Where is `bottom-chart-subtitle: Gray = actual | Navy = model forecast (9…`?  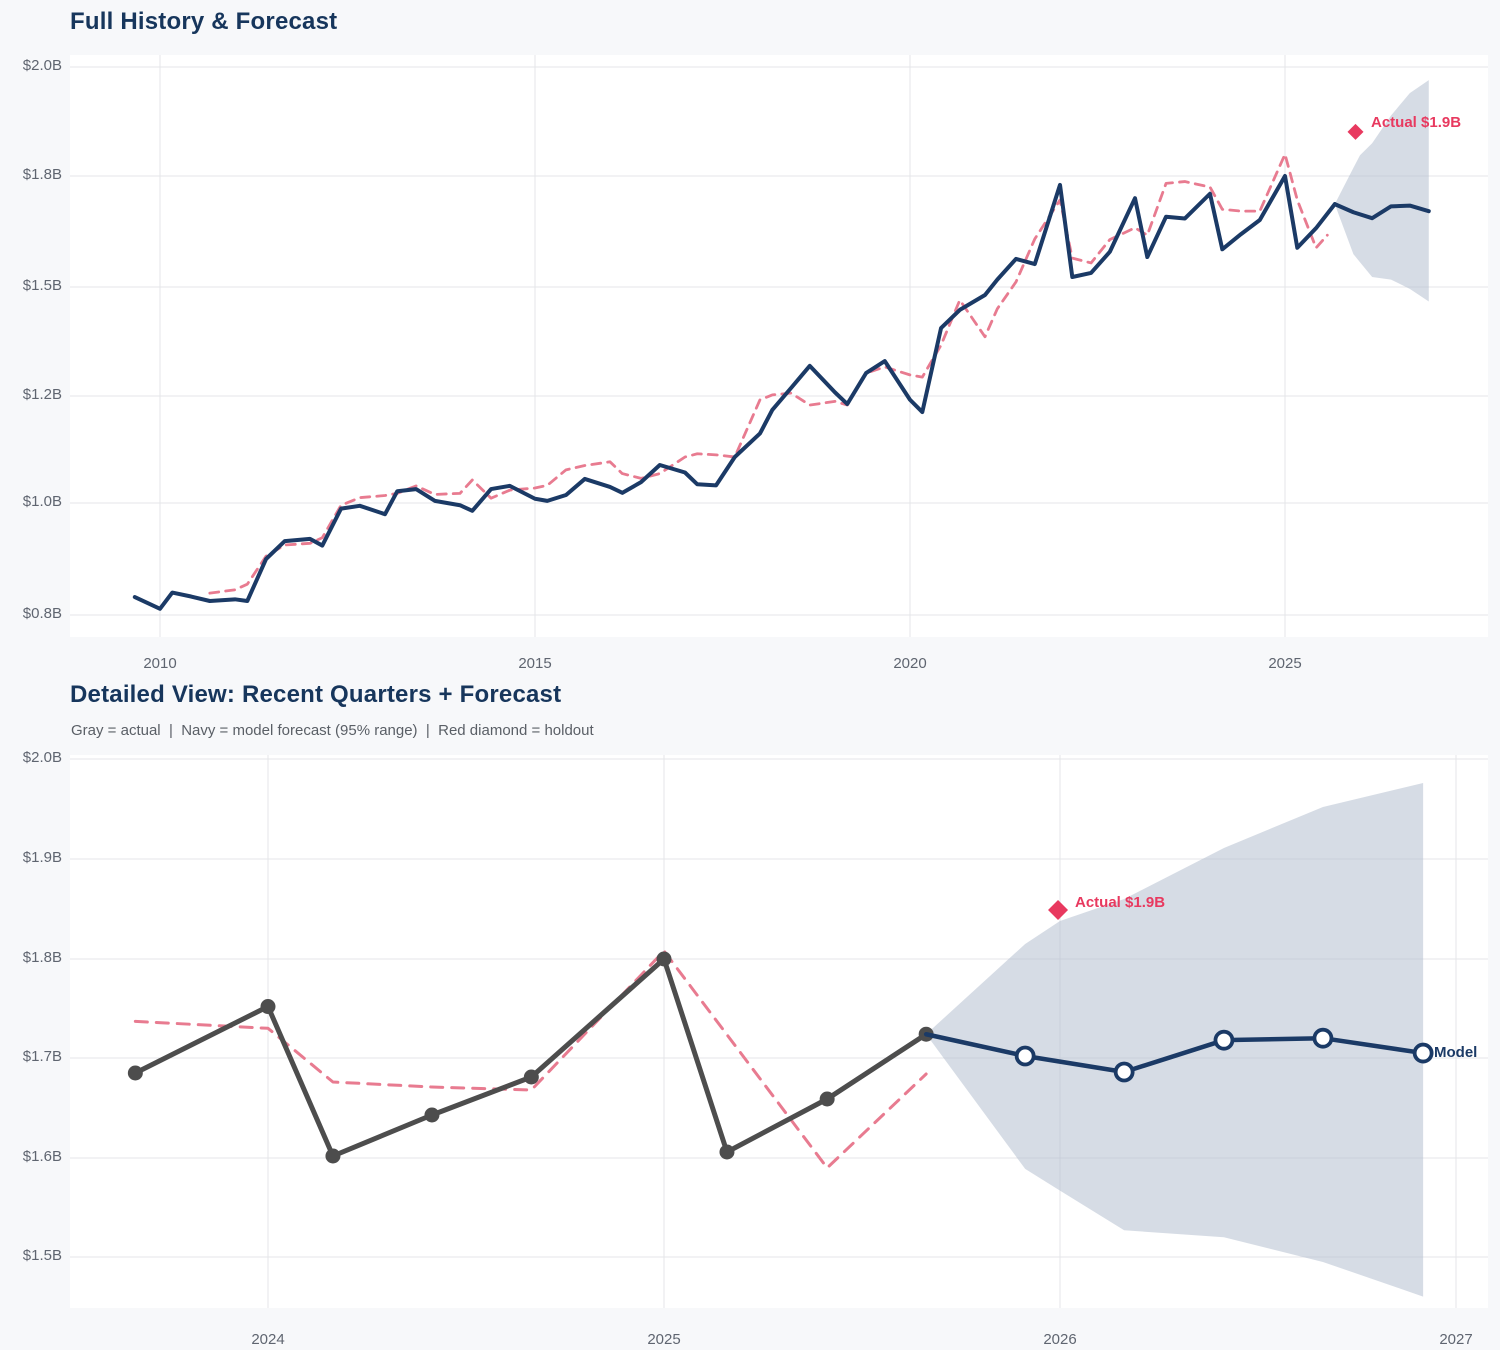
bottom-chart-subtitle: Gray = actual | Navy = model forecast (9… is located at coordinates (332, 730).